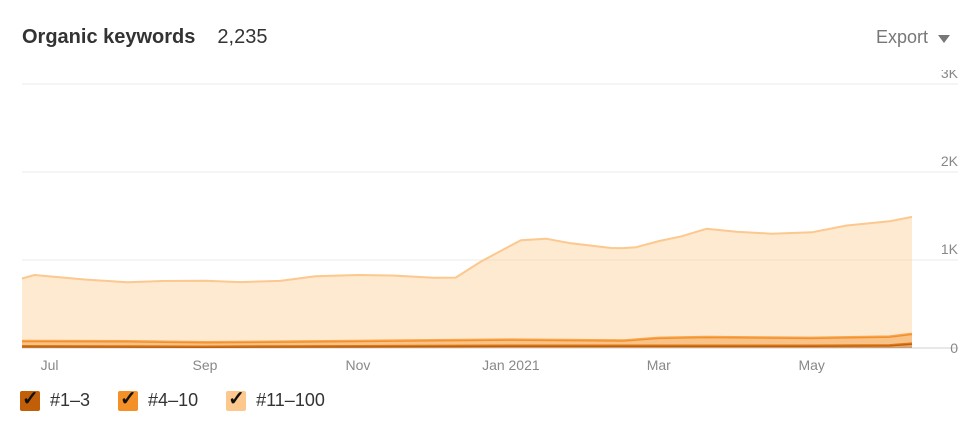  Describe the element at coordinates (901, 37) in the screenshot. I see `export-label: Export` at that location.